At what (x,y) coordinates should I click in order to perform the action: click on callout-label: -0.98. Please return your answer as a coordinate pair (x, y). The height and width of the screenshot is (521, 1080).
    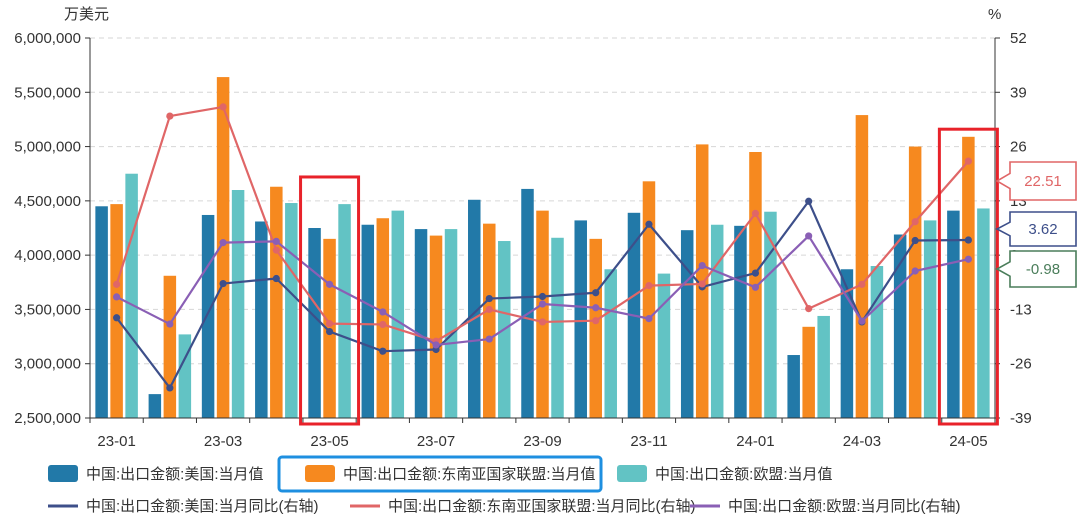
    Looking at the image, I should click on (1043, 269).